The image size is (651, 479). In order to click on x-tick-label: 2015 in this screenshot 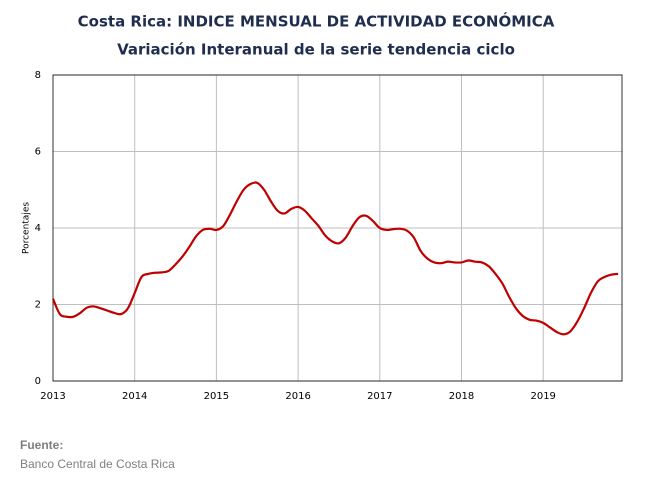, I will do `click(216, 396)`.